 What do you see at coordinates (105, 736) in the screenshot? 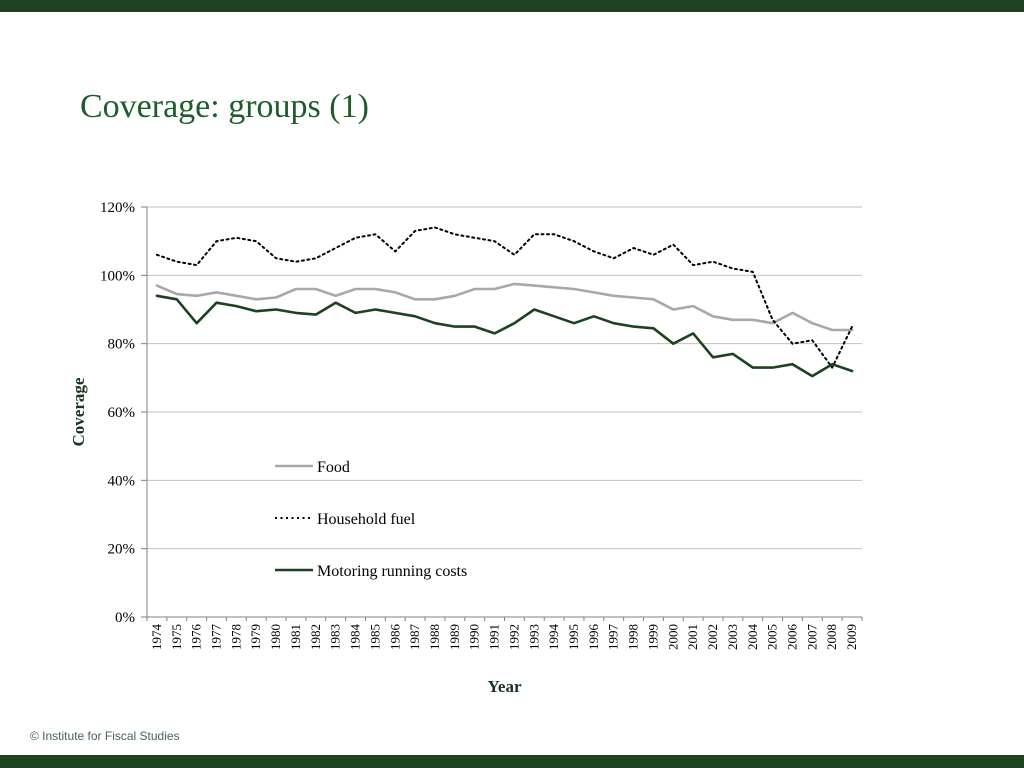
I see `copyright-footer: © Institute for Fiscal Studies` at bounding box center [105, 736].